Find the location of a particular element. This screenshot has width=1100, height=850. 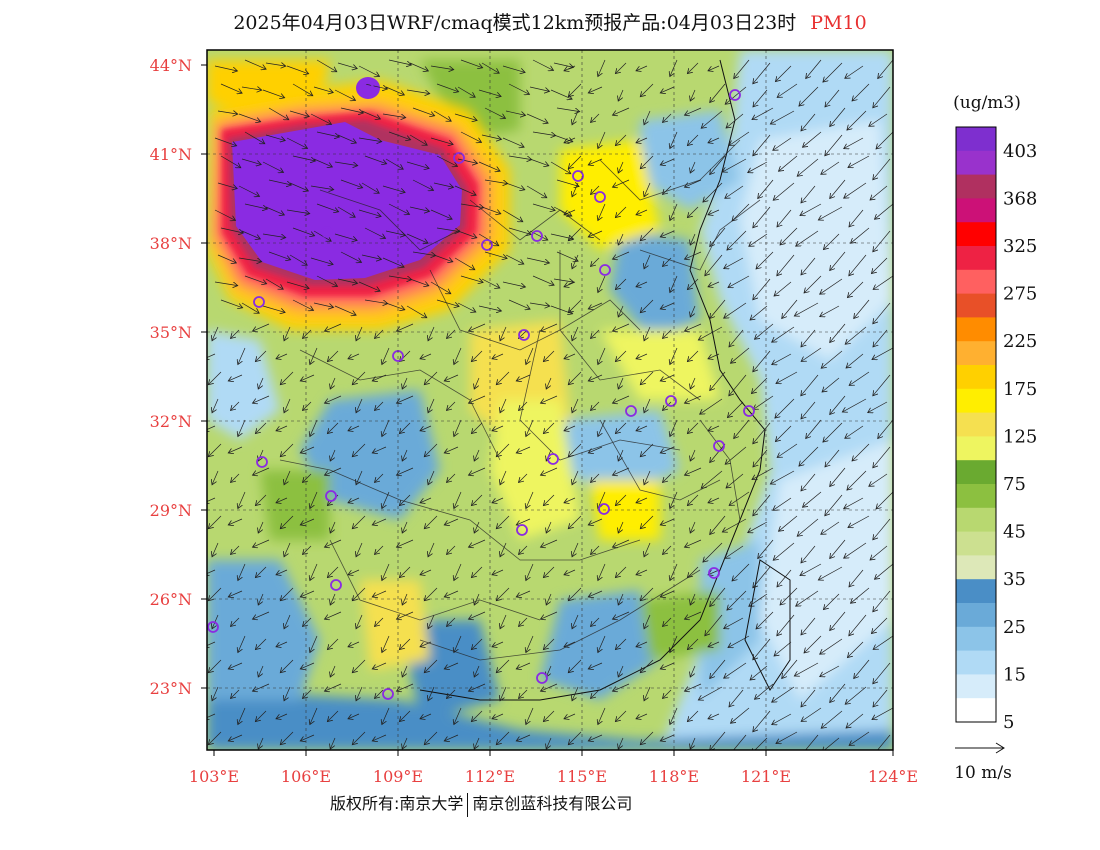

footer-separator is located at coordinates (468, 804).